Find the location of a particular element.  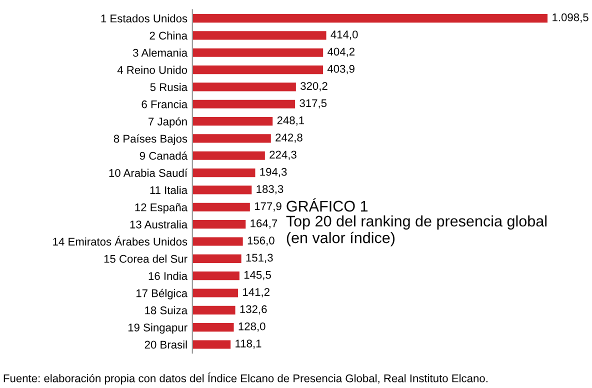

data-label: 404,2 is located at coordinates (341, 52).